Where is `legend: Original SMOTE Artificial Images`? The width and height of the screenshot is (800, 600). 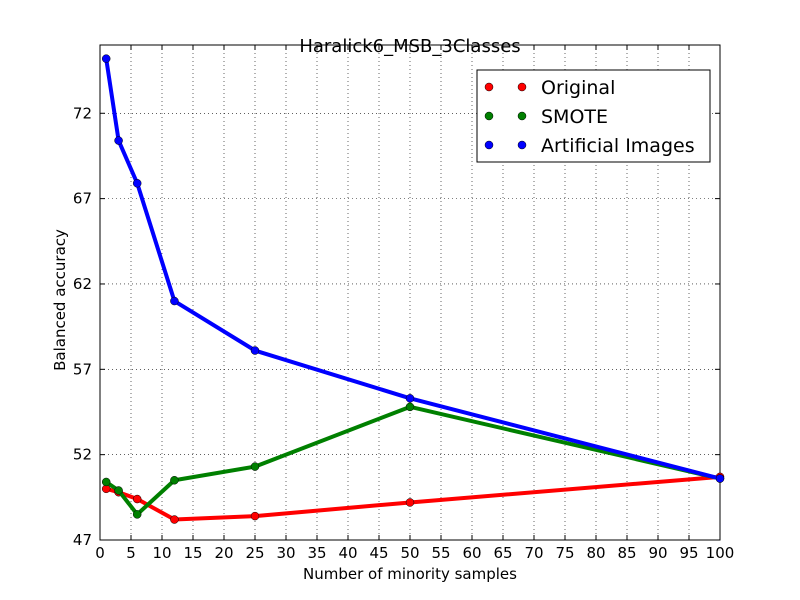
legend: Original SMOTE Artificial Images is located at coordinates (593, 116).